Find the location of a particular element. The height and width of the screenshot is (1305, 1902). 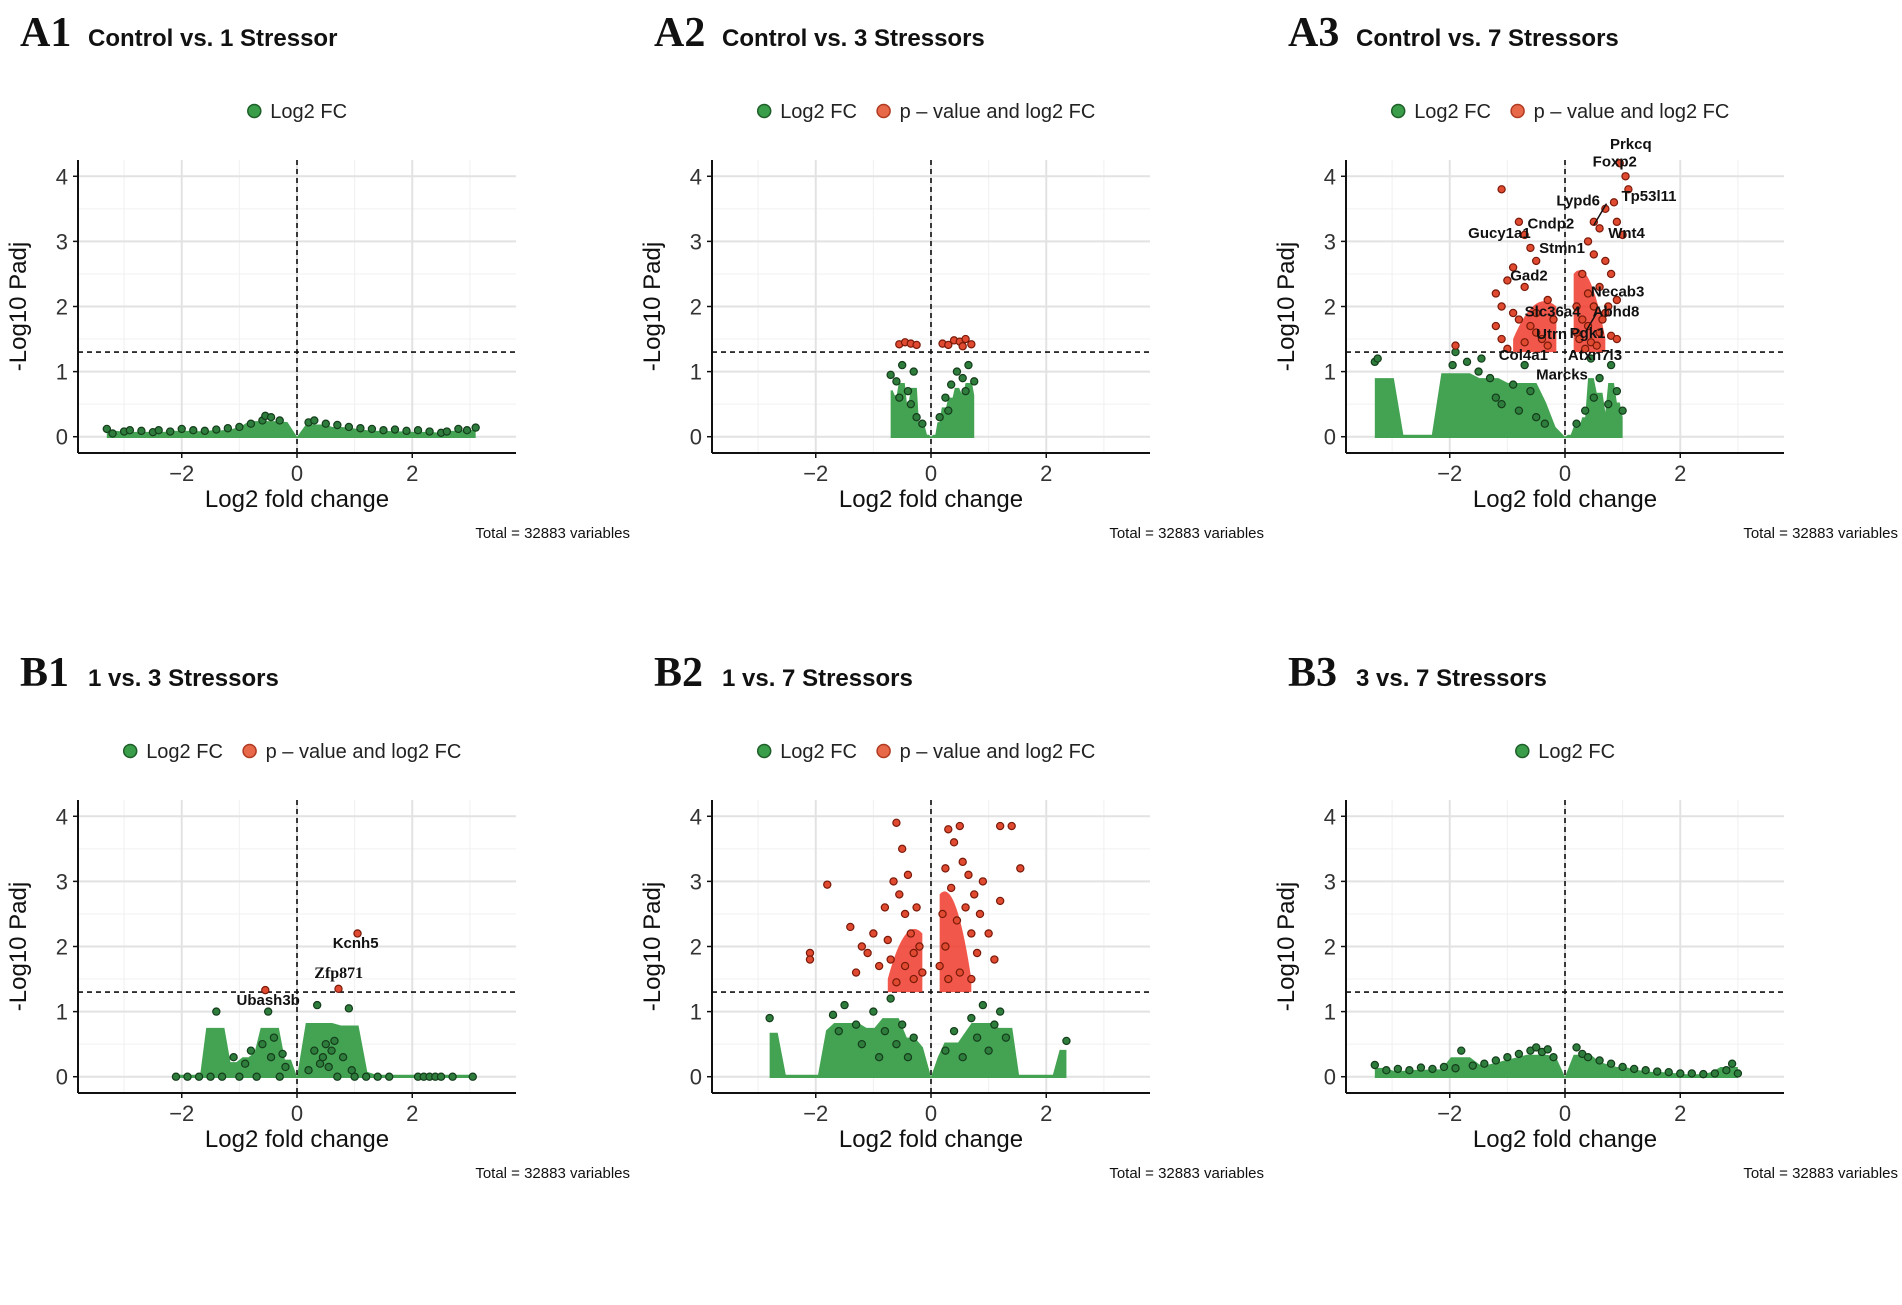

gene-label: Cndp2 is located at coordinates (1551, 223).